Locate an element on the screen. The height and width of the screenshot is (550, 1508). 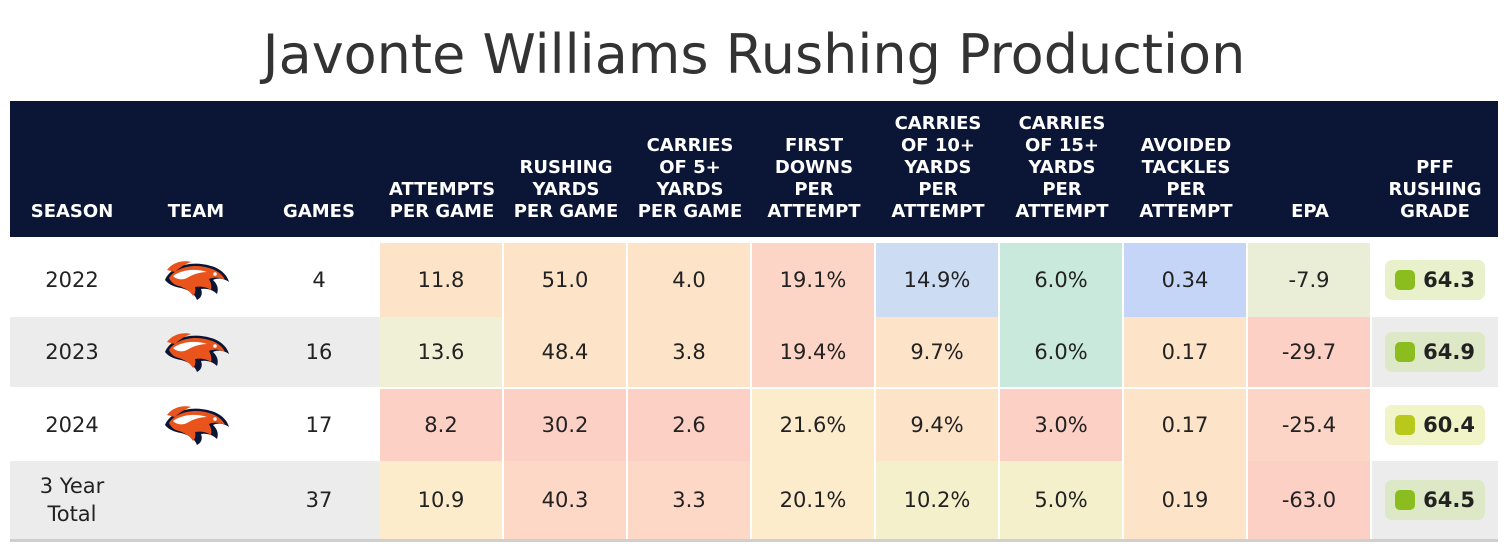
header-team: TEAM is located at coordinates (196, 211).